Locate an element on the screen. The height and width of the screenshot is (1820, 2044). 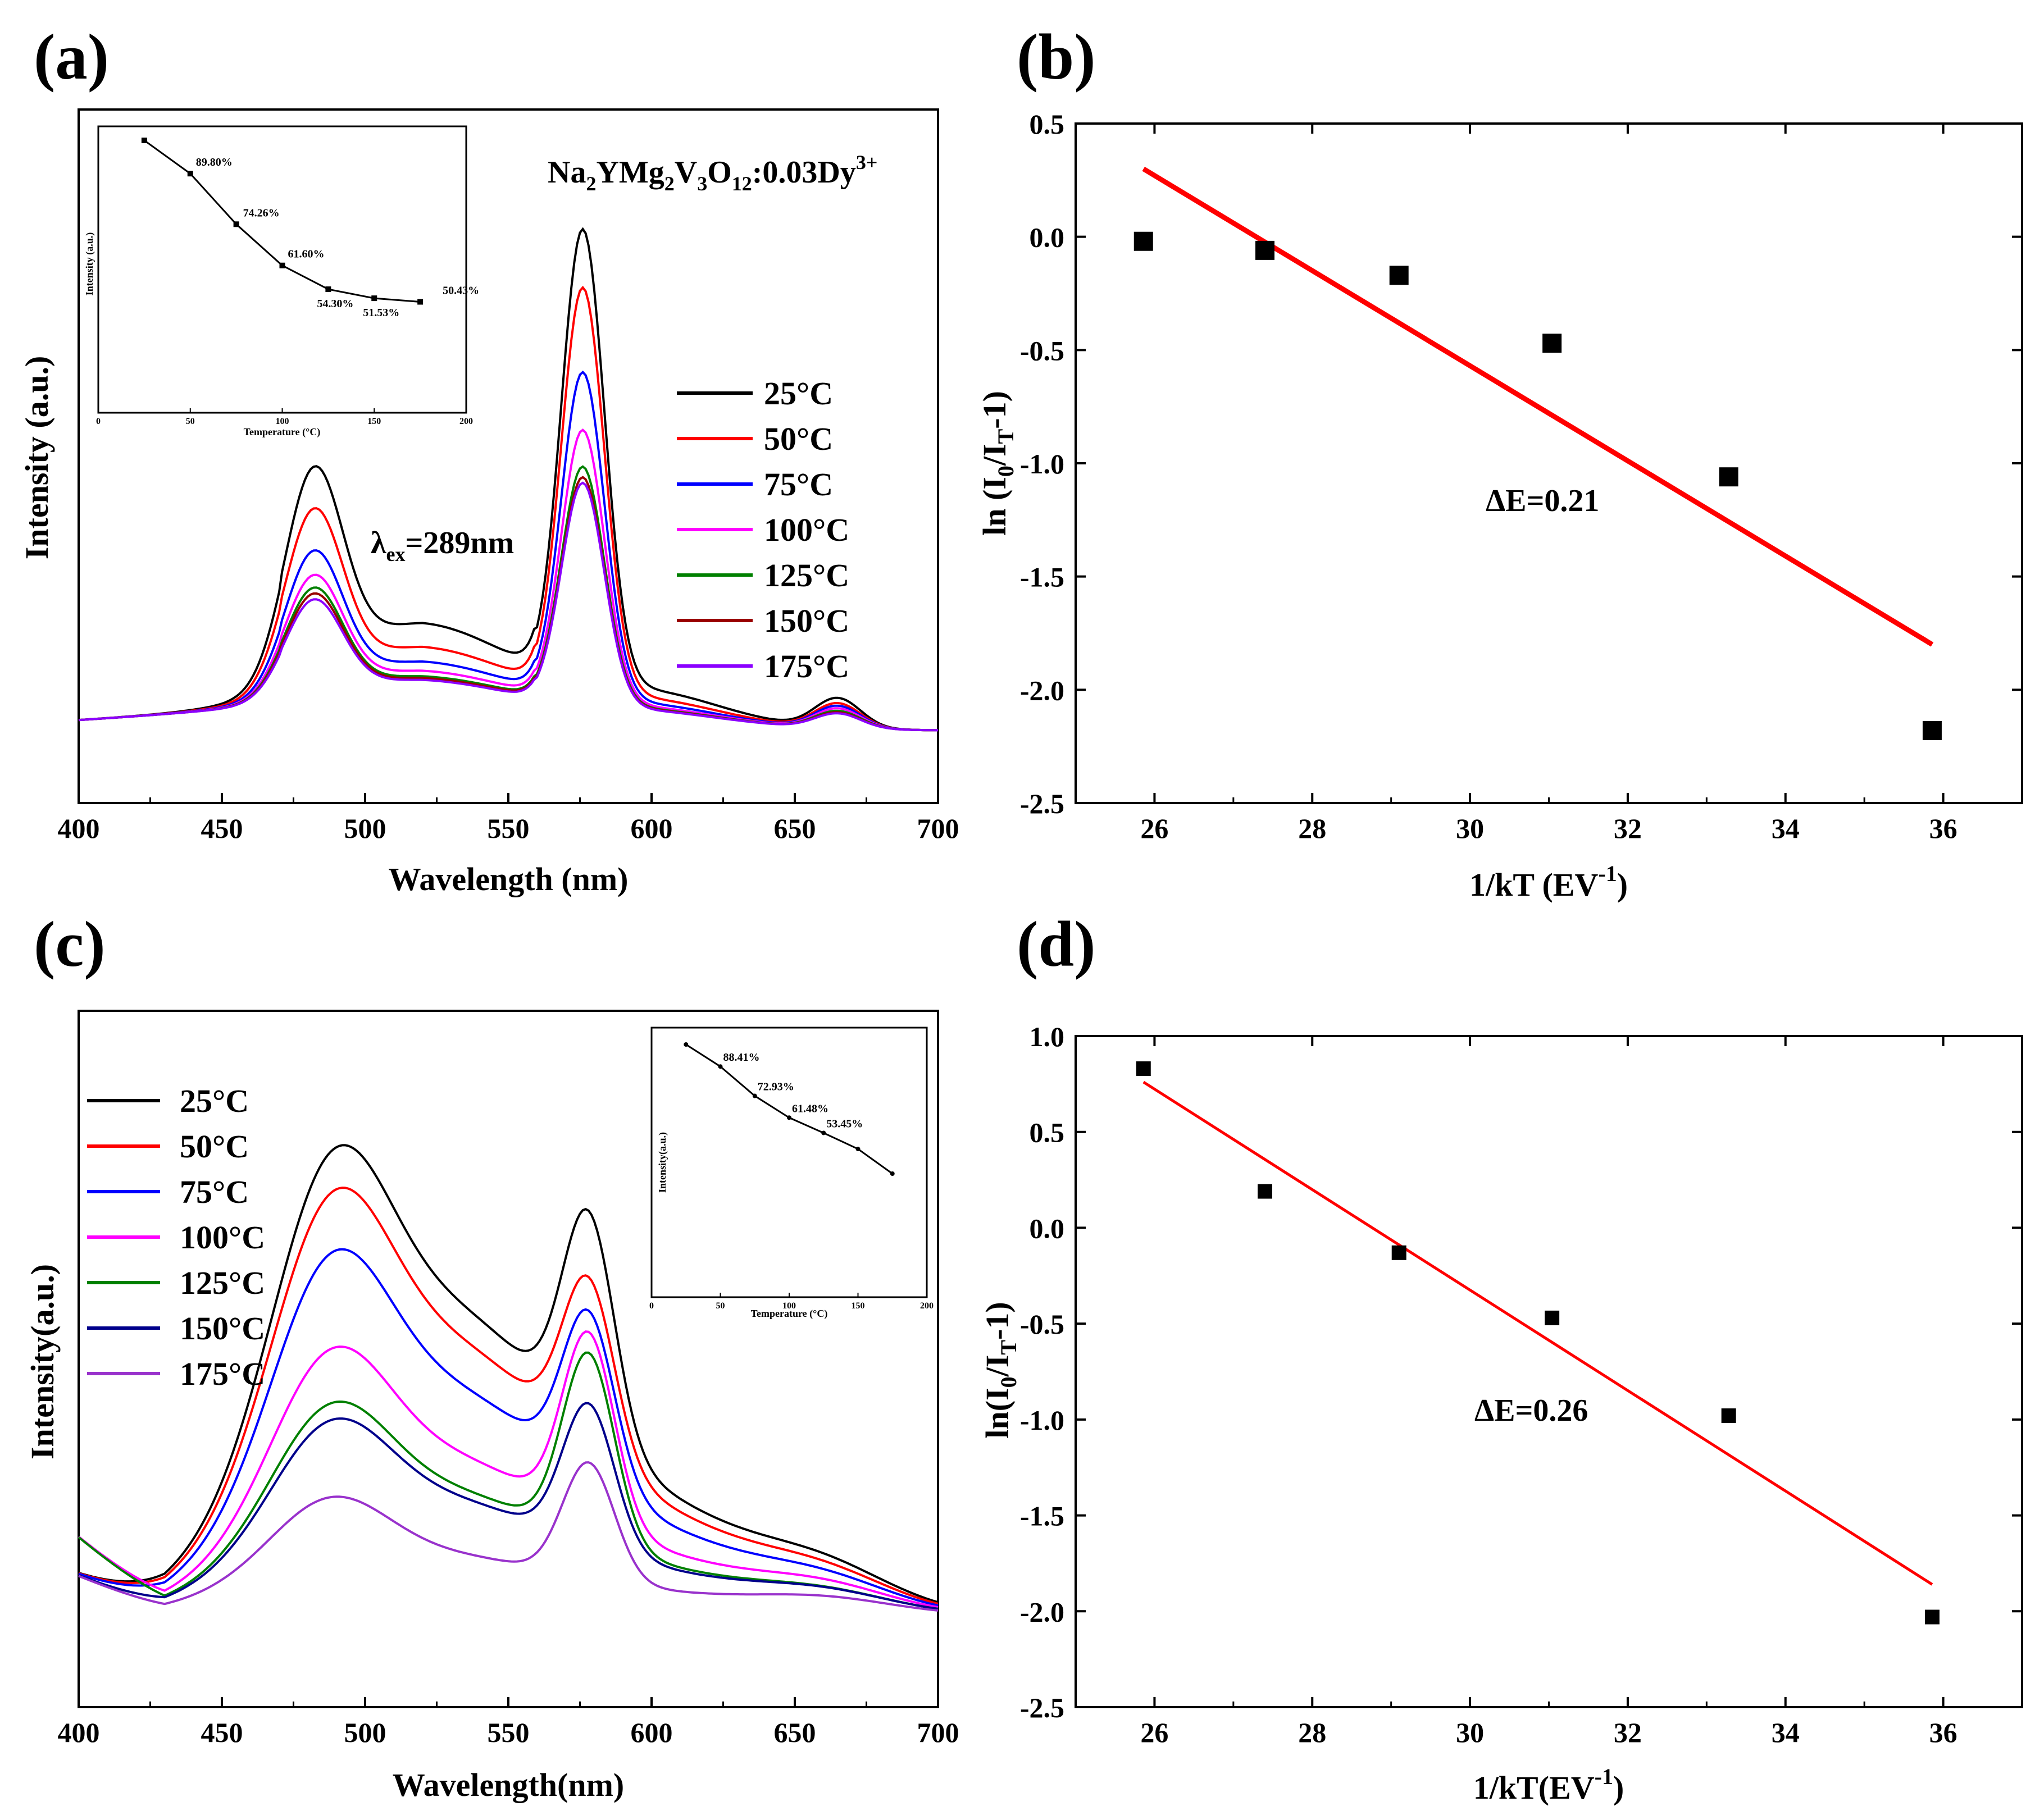
a-excitation-label: λex=289nm is located at coordinates (442, 545).